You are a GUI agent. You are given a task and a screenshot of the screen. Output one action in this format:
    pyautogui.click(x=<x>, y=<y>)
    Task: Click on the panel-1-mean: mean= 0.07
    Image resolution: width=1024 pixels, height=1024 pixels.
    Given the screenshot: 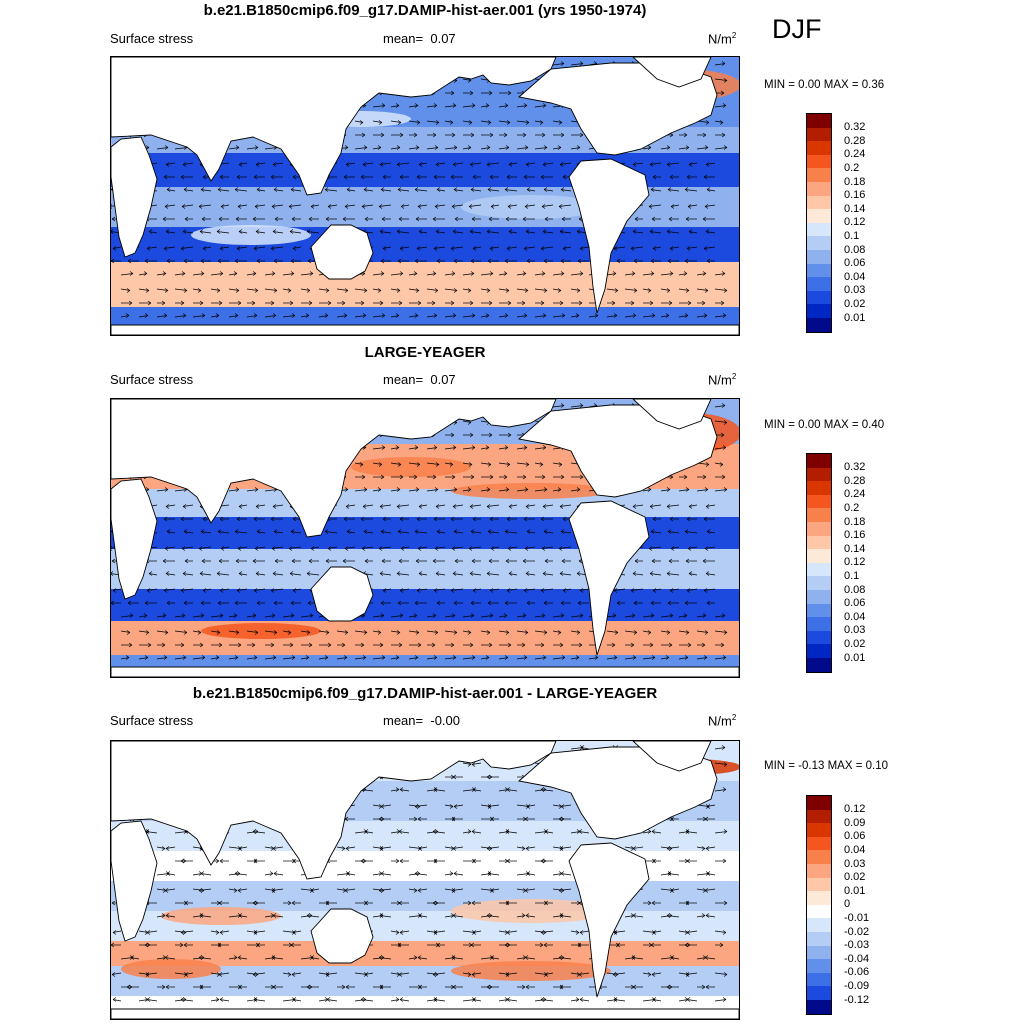 What is the action you would take?
    pyautogui.click(x=419, y=38)
    